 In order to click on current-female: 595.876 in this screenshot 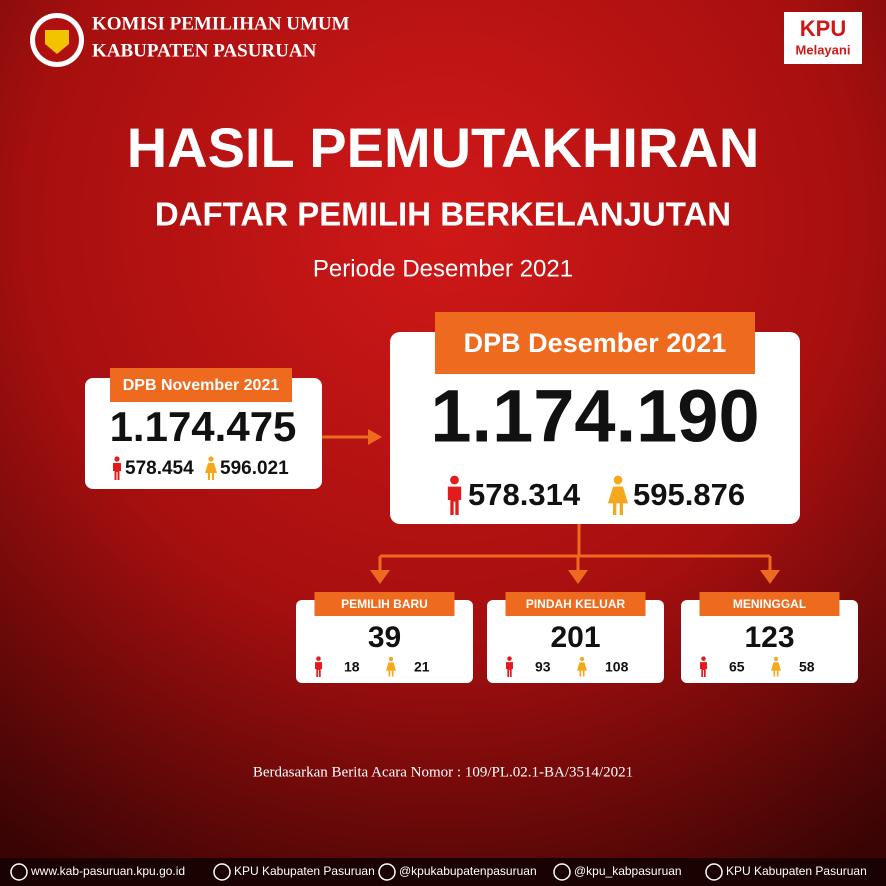, I will do `click(689, 494)`.